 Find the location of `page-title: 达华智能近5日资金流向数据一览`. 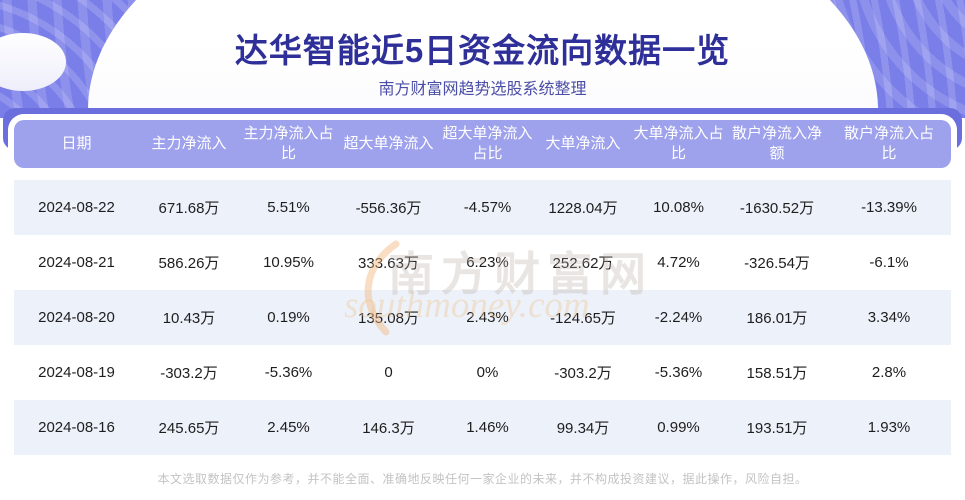

page-title: 达华智能近5日资金流向数据一览 is located at coordinates (482, 50).